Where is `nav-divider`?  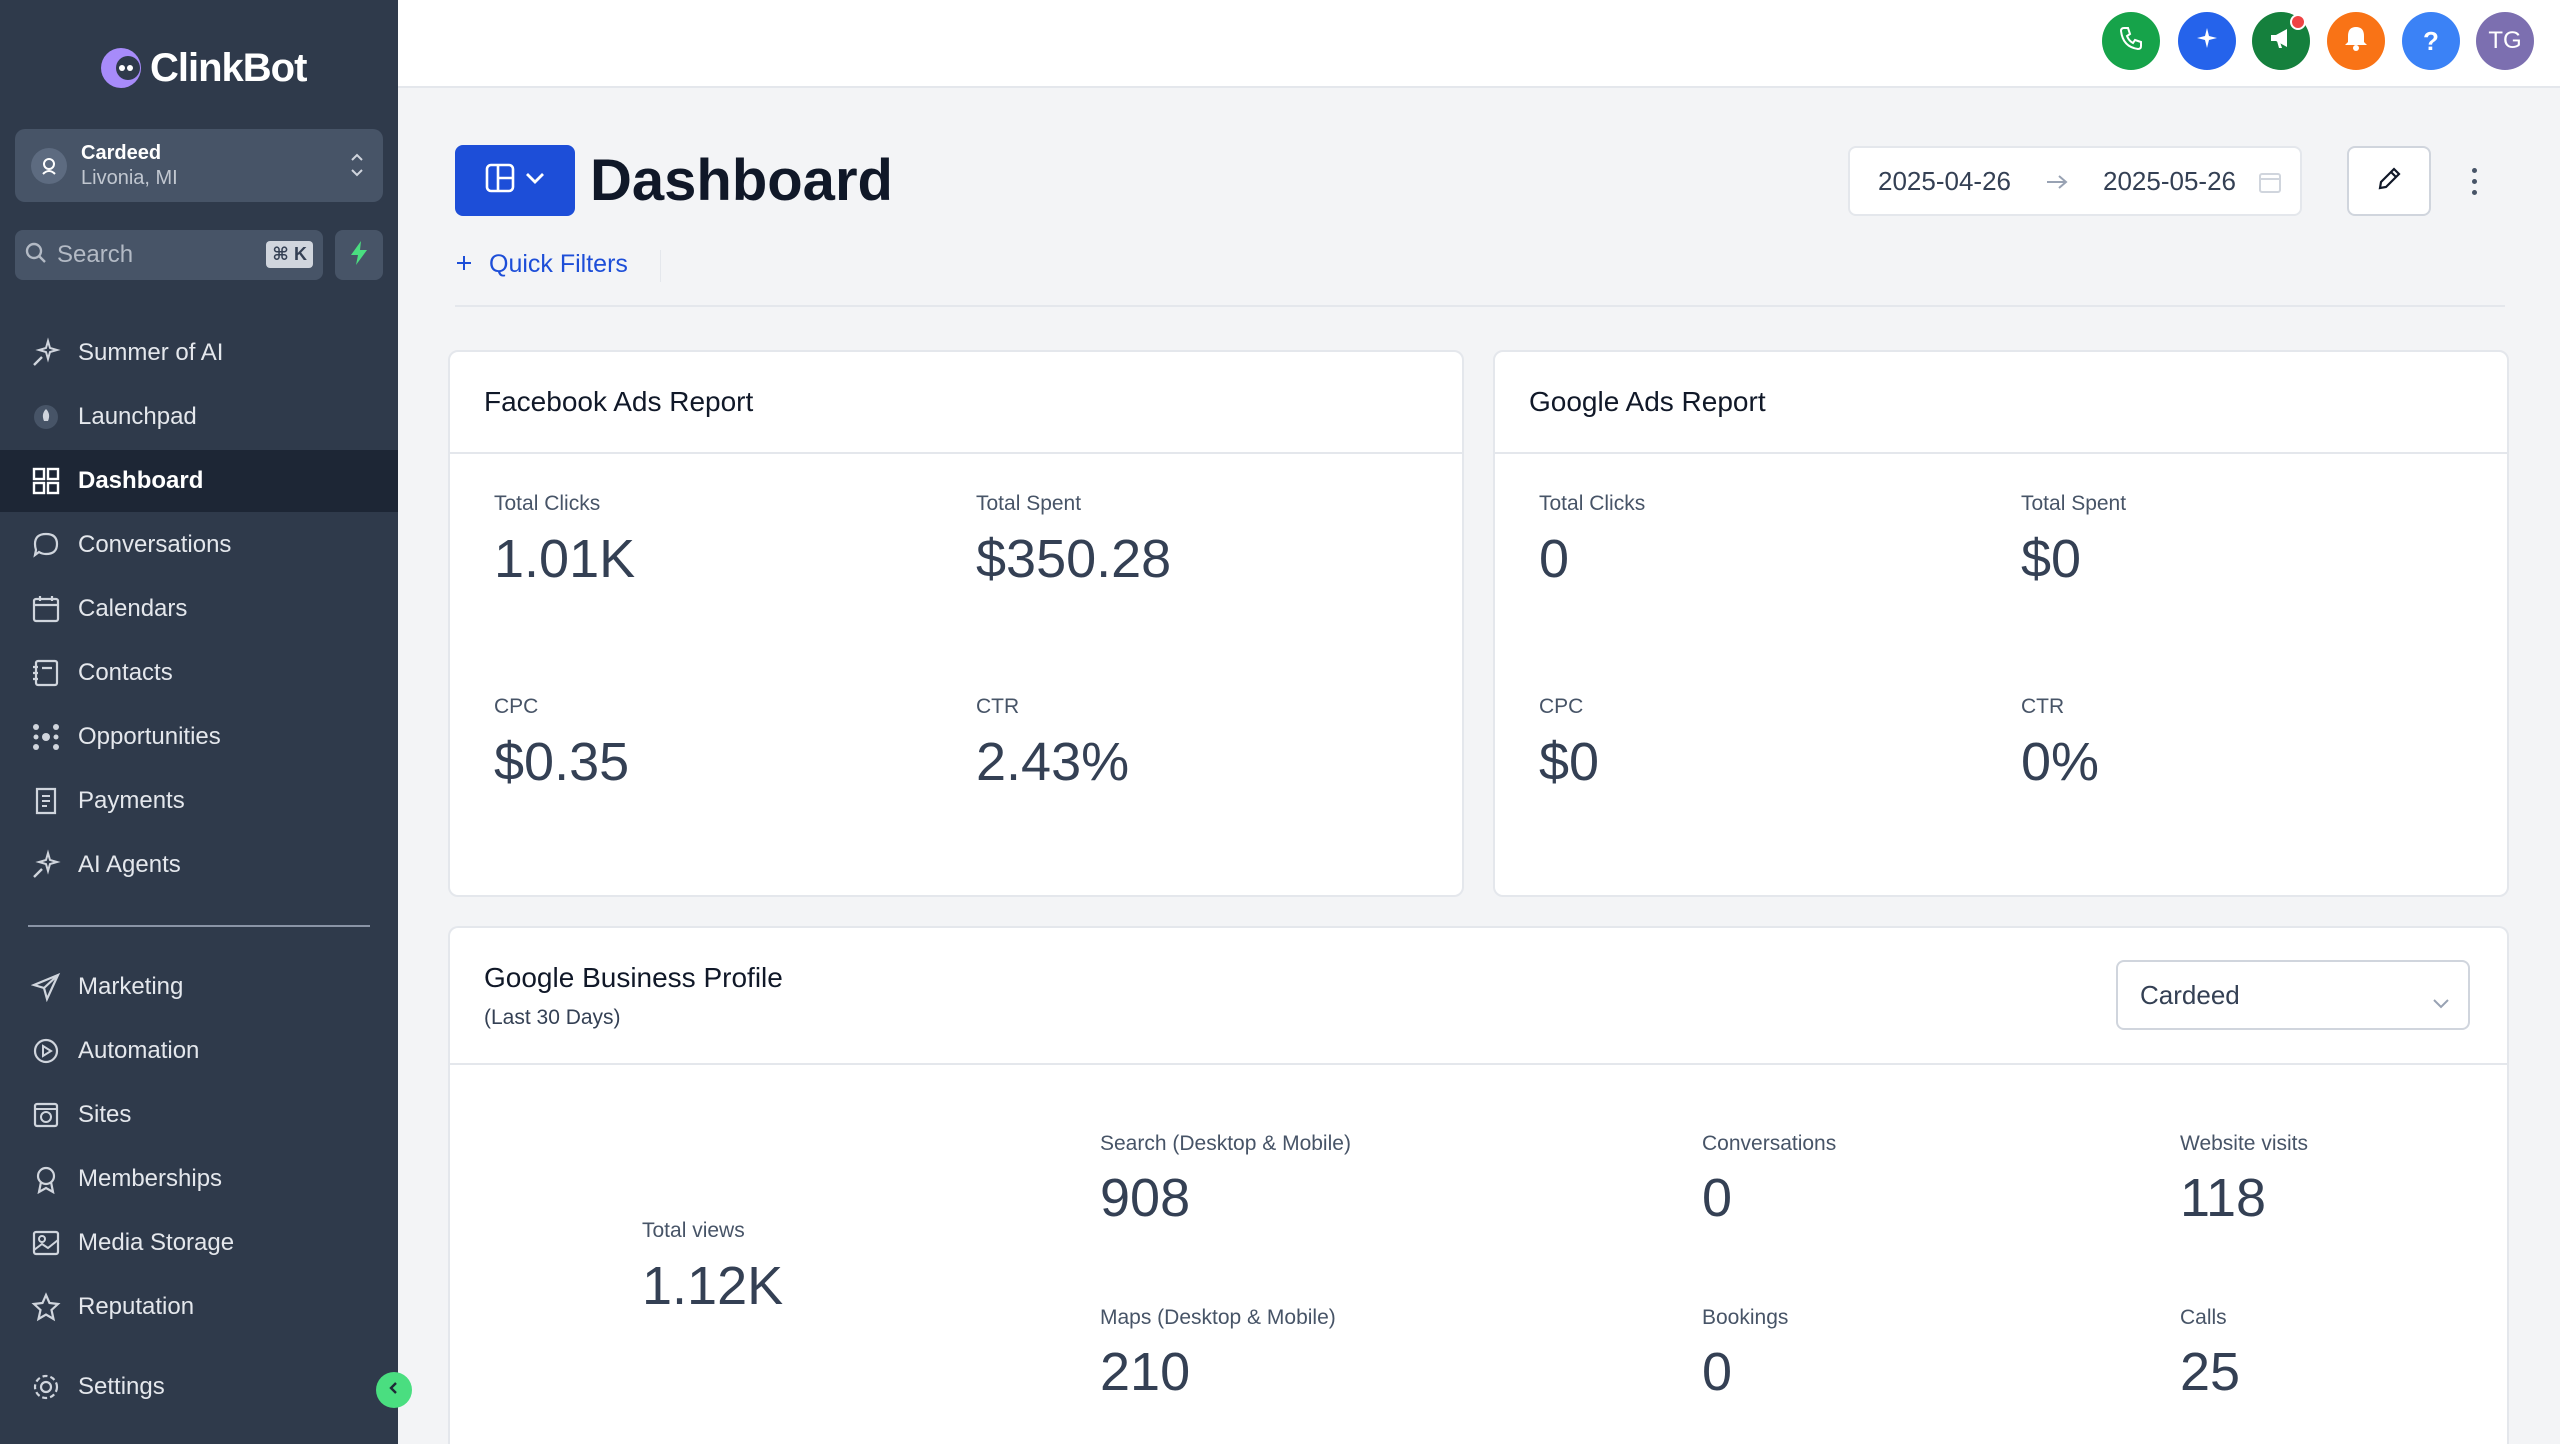 nav-divider is located at coordinates (199, 926).